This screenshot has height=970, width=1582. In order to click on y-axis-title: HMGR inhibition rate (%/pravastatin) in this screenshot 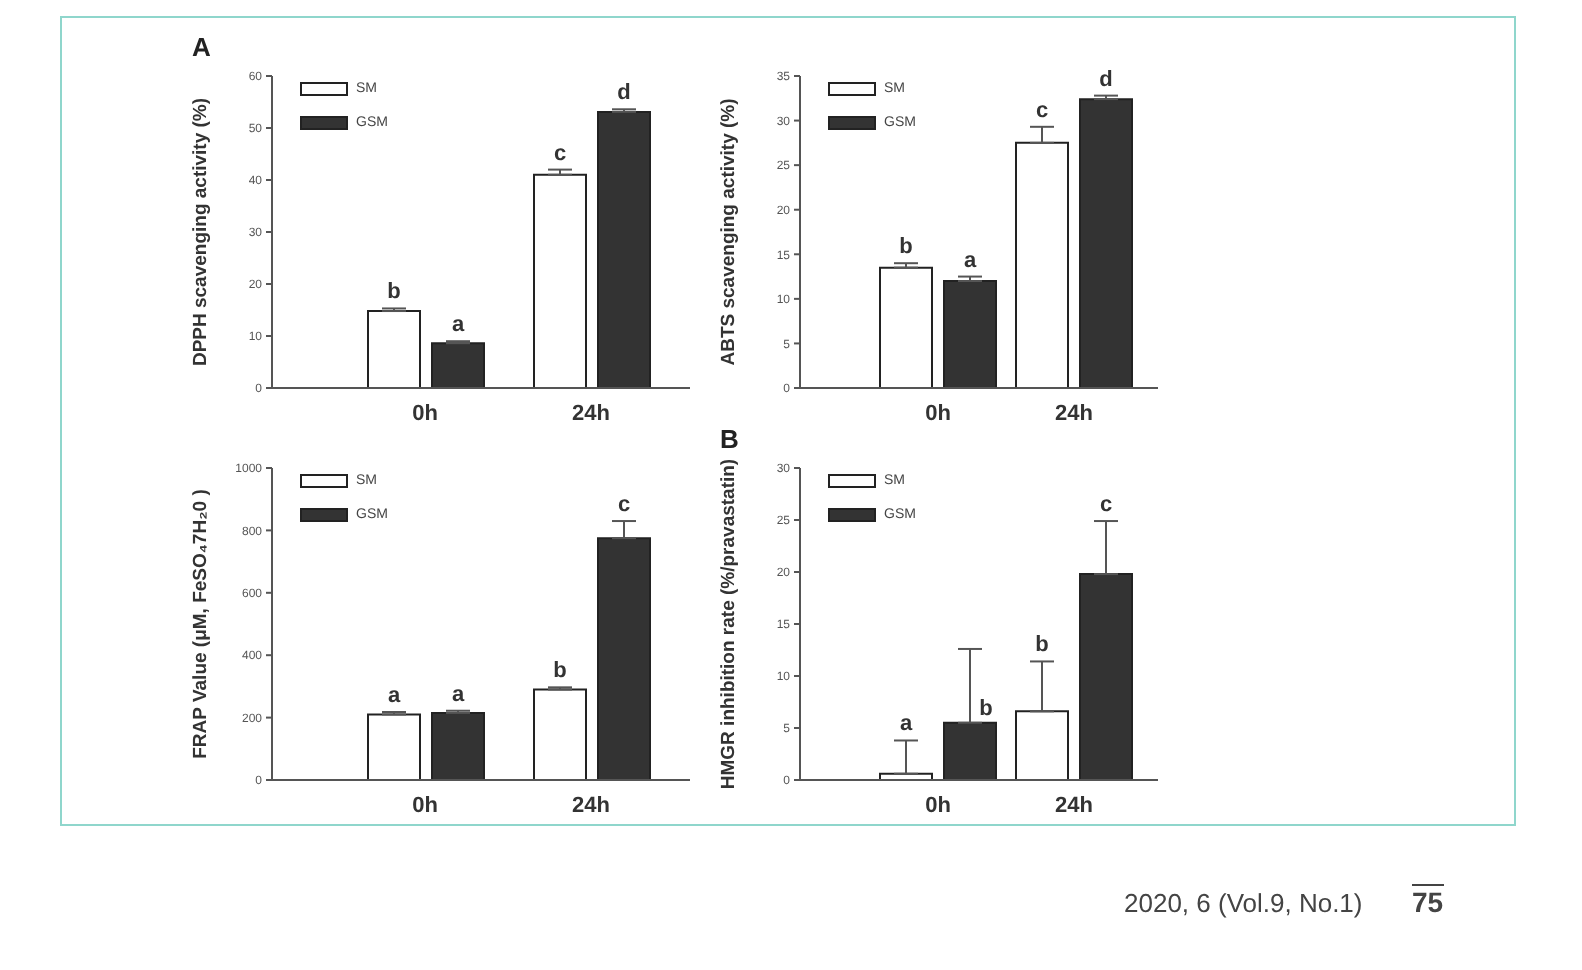, I will do `click(728, 624)`.